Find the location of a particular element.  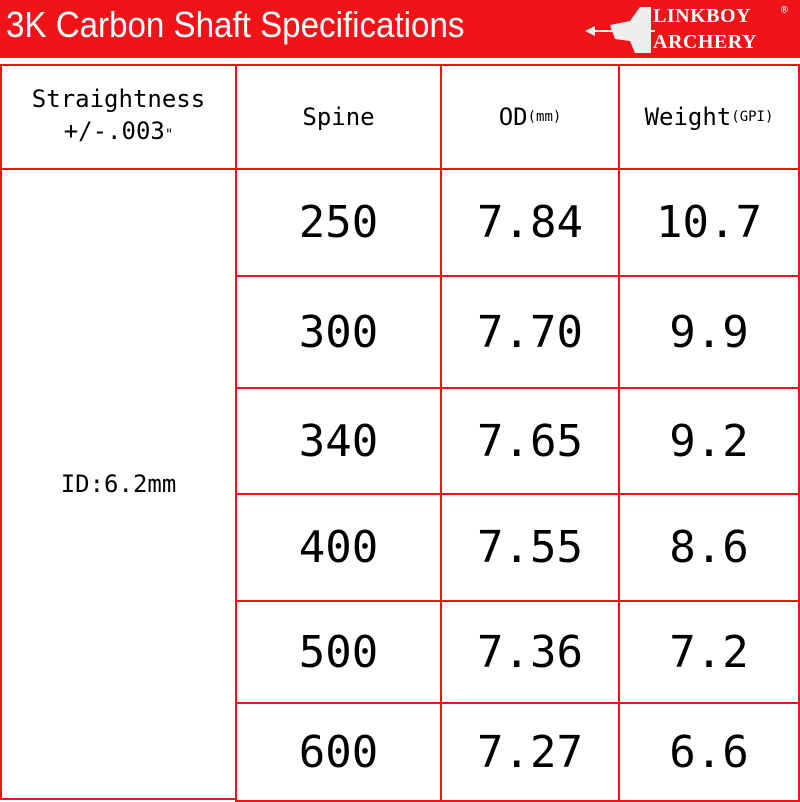

row-spine-cell: 340 is located at coordinates (338, 441).